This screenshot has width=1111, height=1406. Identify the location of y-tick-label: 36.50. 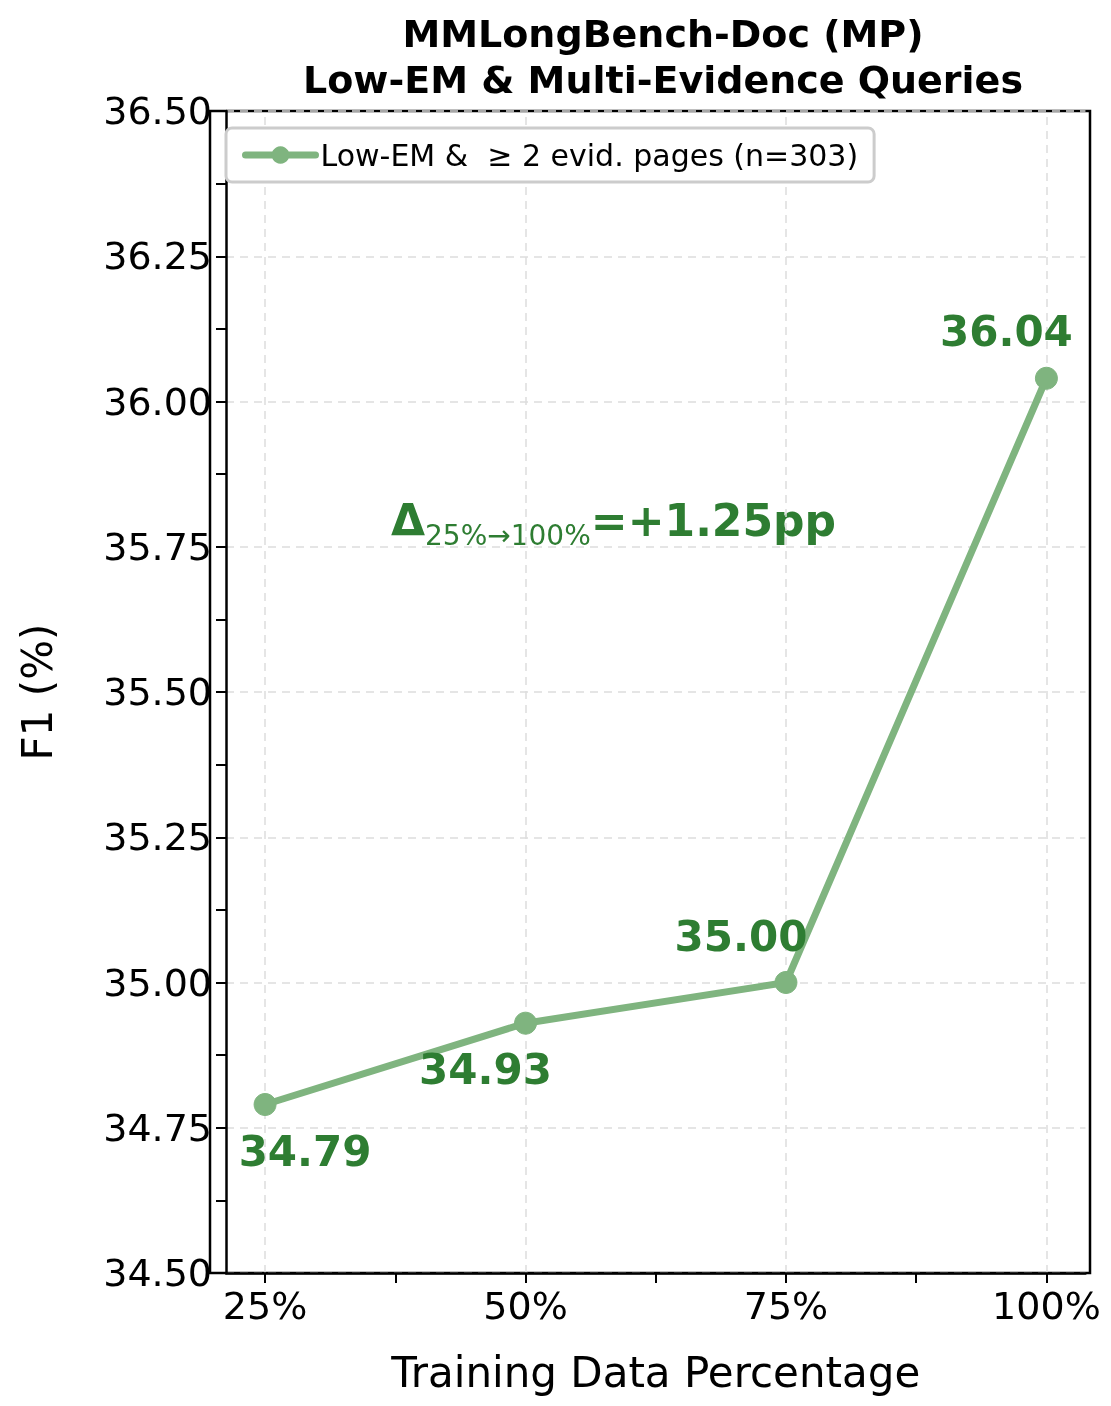
(157, 111).